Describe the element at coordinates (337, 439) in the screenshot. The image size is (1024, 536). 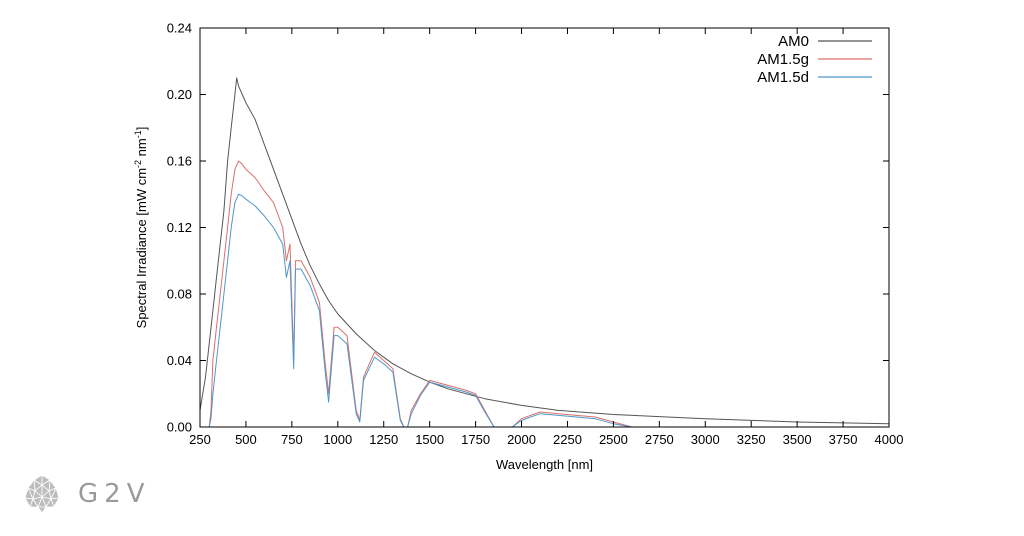
I see `x-tick-label: 1000` at that location.